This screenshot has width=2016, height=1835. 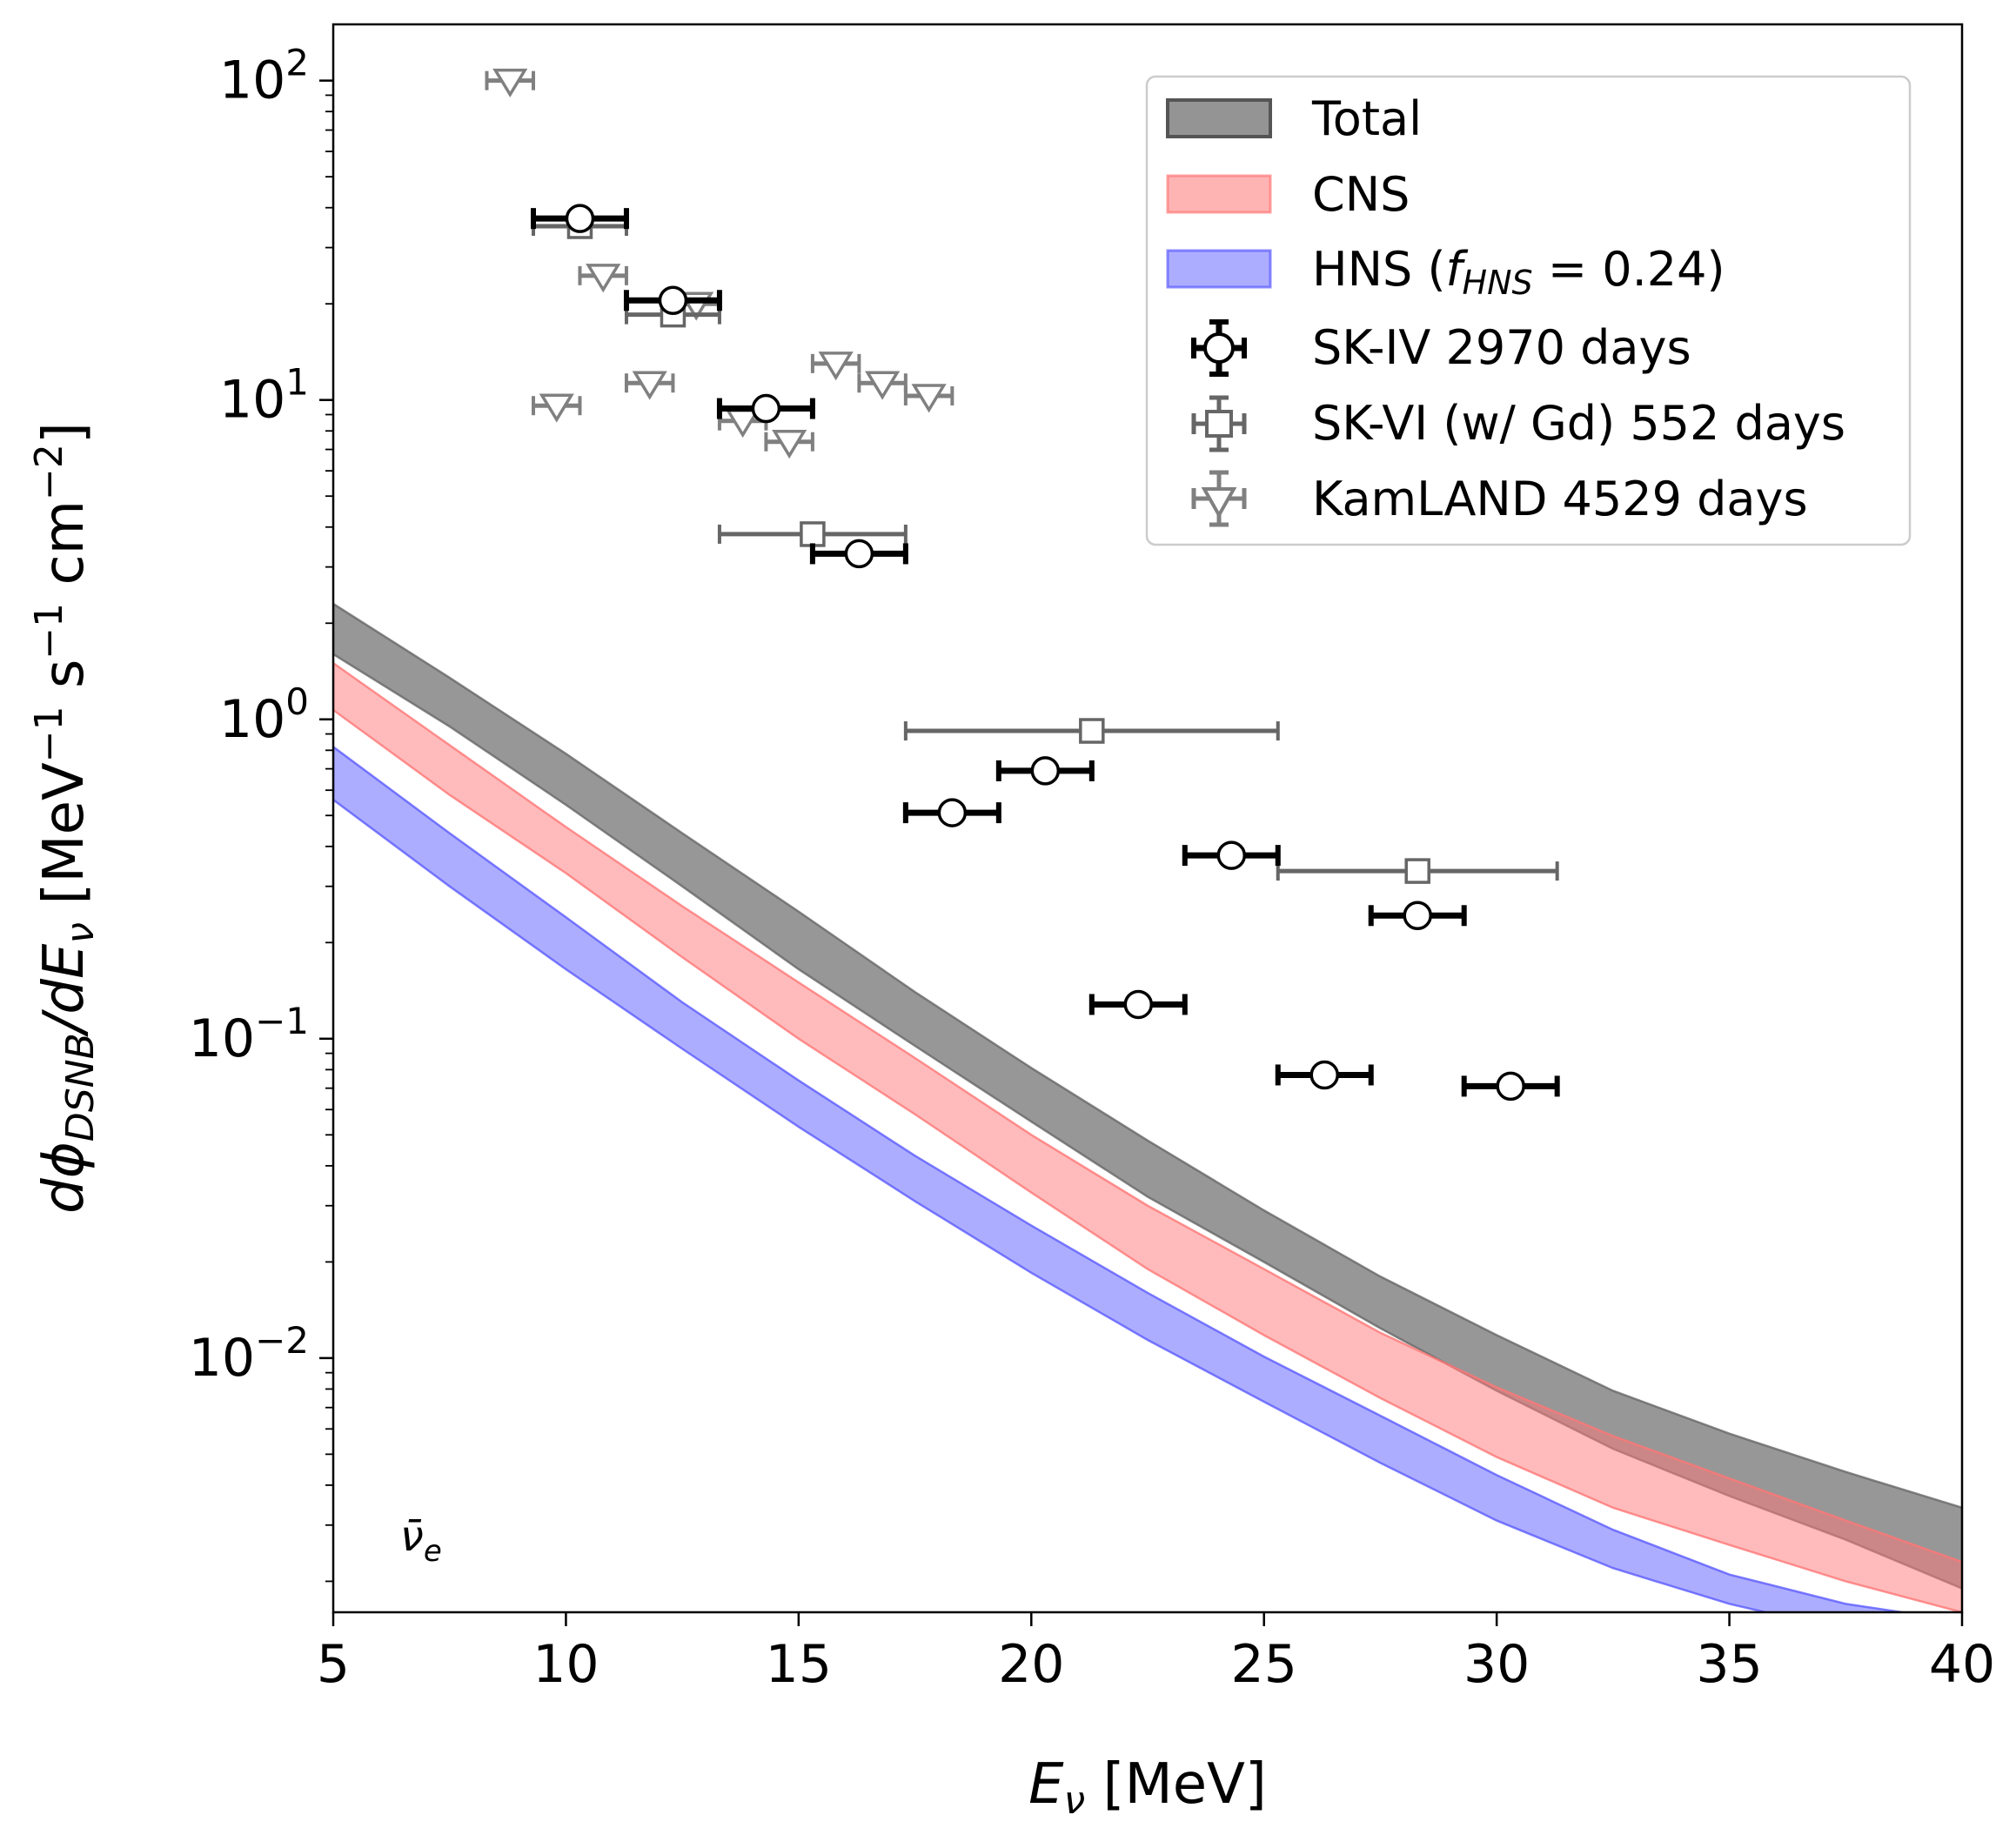 What do you see at coordinates (64, 551) in the screenshot?
I see `y-axis-unit-c: cm` at bounding box center [64, 551].